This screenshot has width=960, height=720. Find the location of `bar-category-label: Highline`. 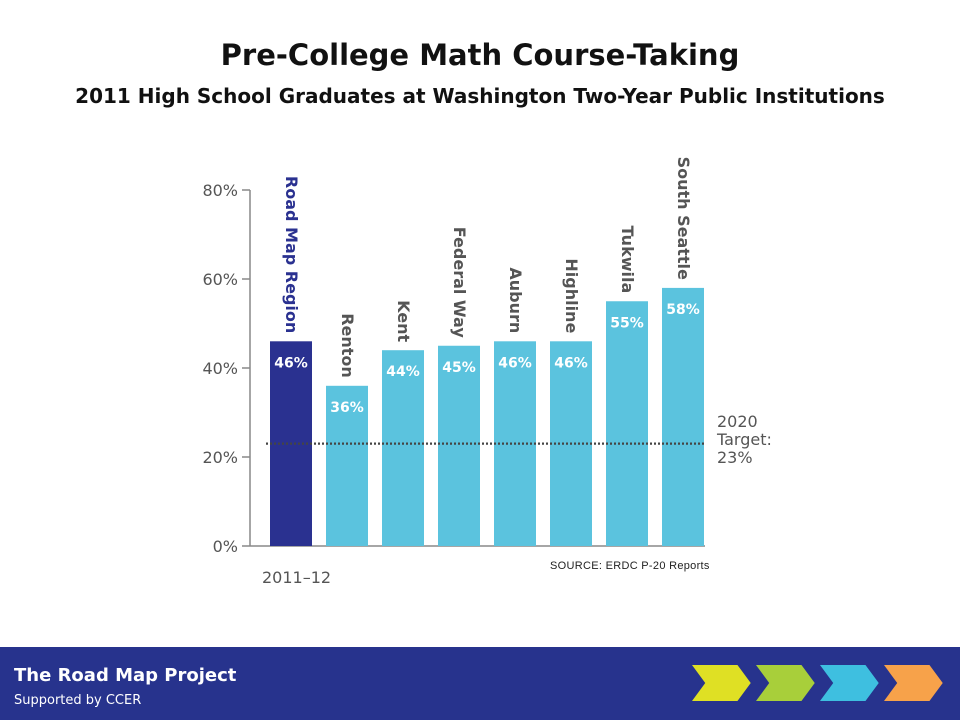

bar-category-label: Highline is located at coordinates (571, 295).